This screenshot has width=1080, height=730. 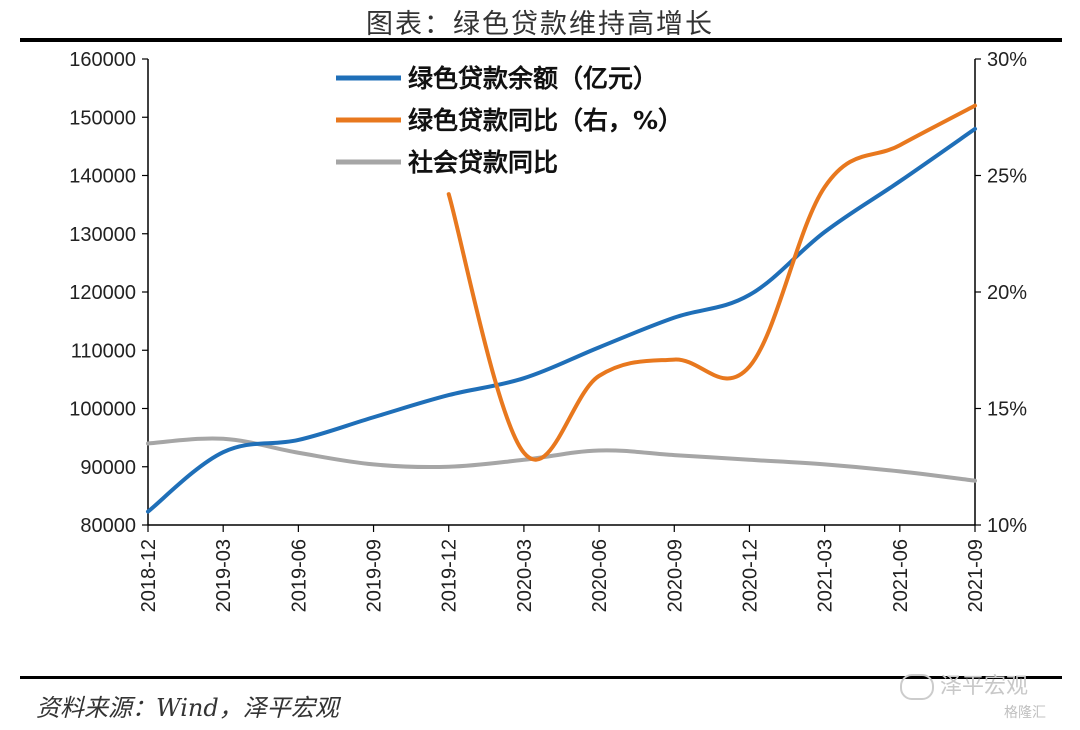 I want to click on watermark: 泽平宏观, so click(x=964, y=684).